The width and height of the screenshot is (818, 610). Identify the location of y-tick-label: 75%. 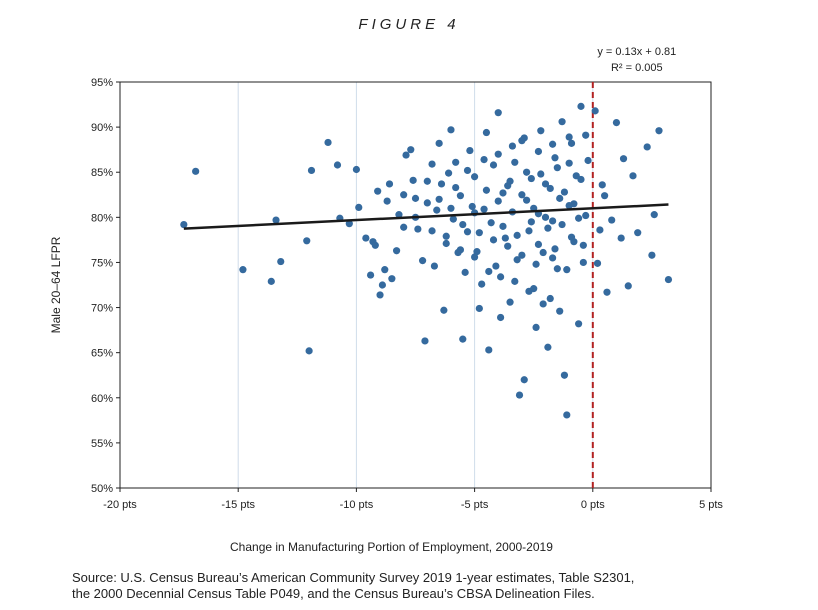
(102, 263).